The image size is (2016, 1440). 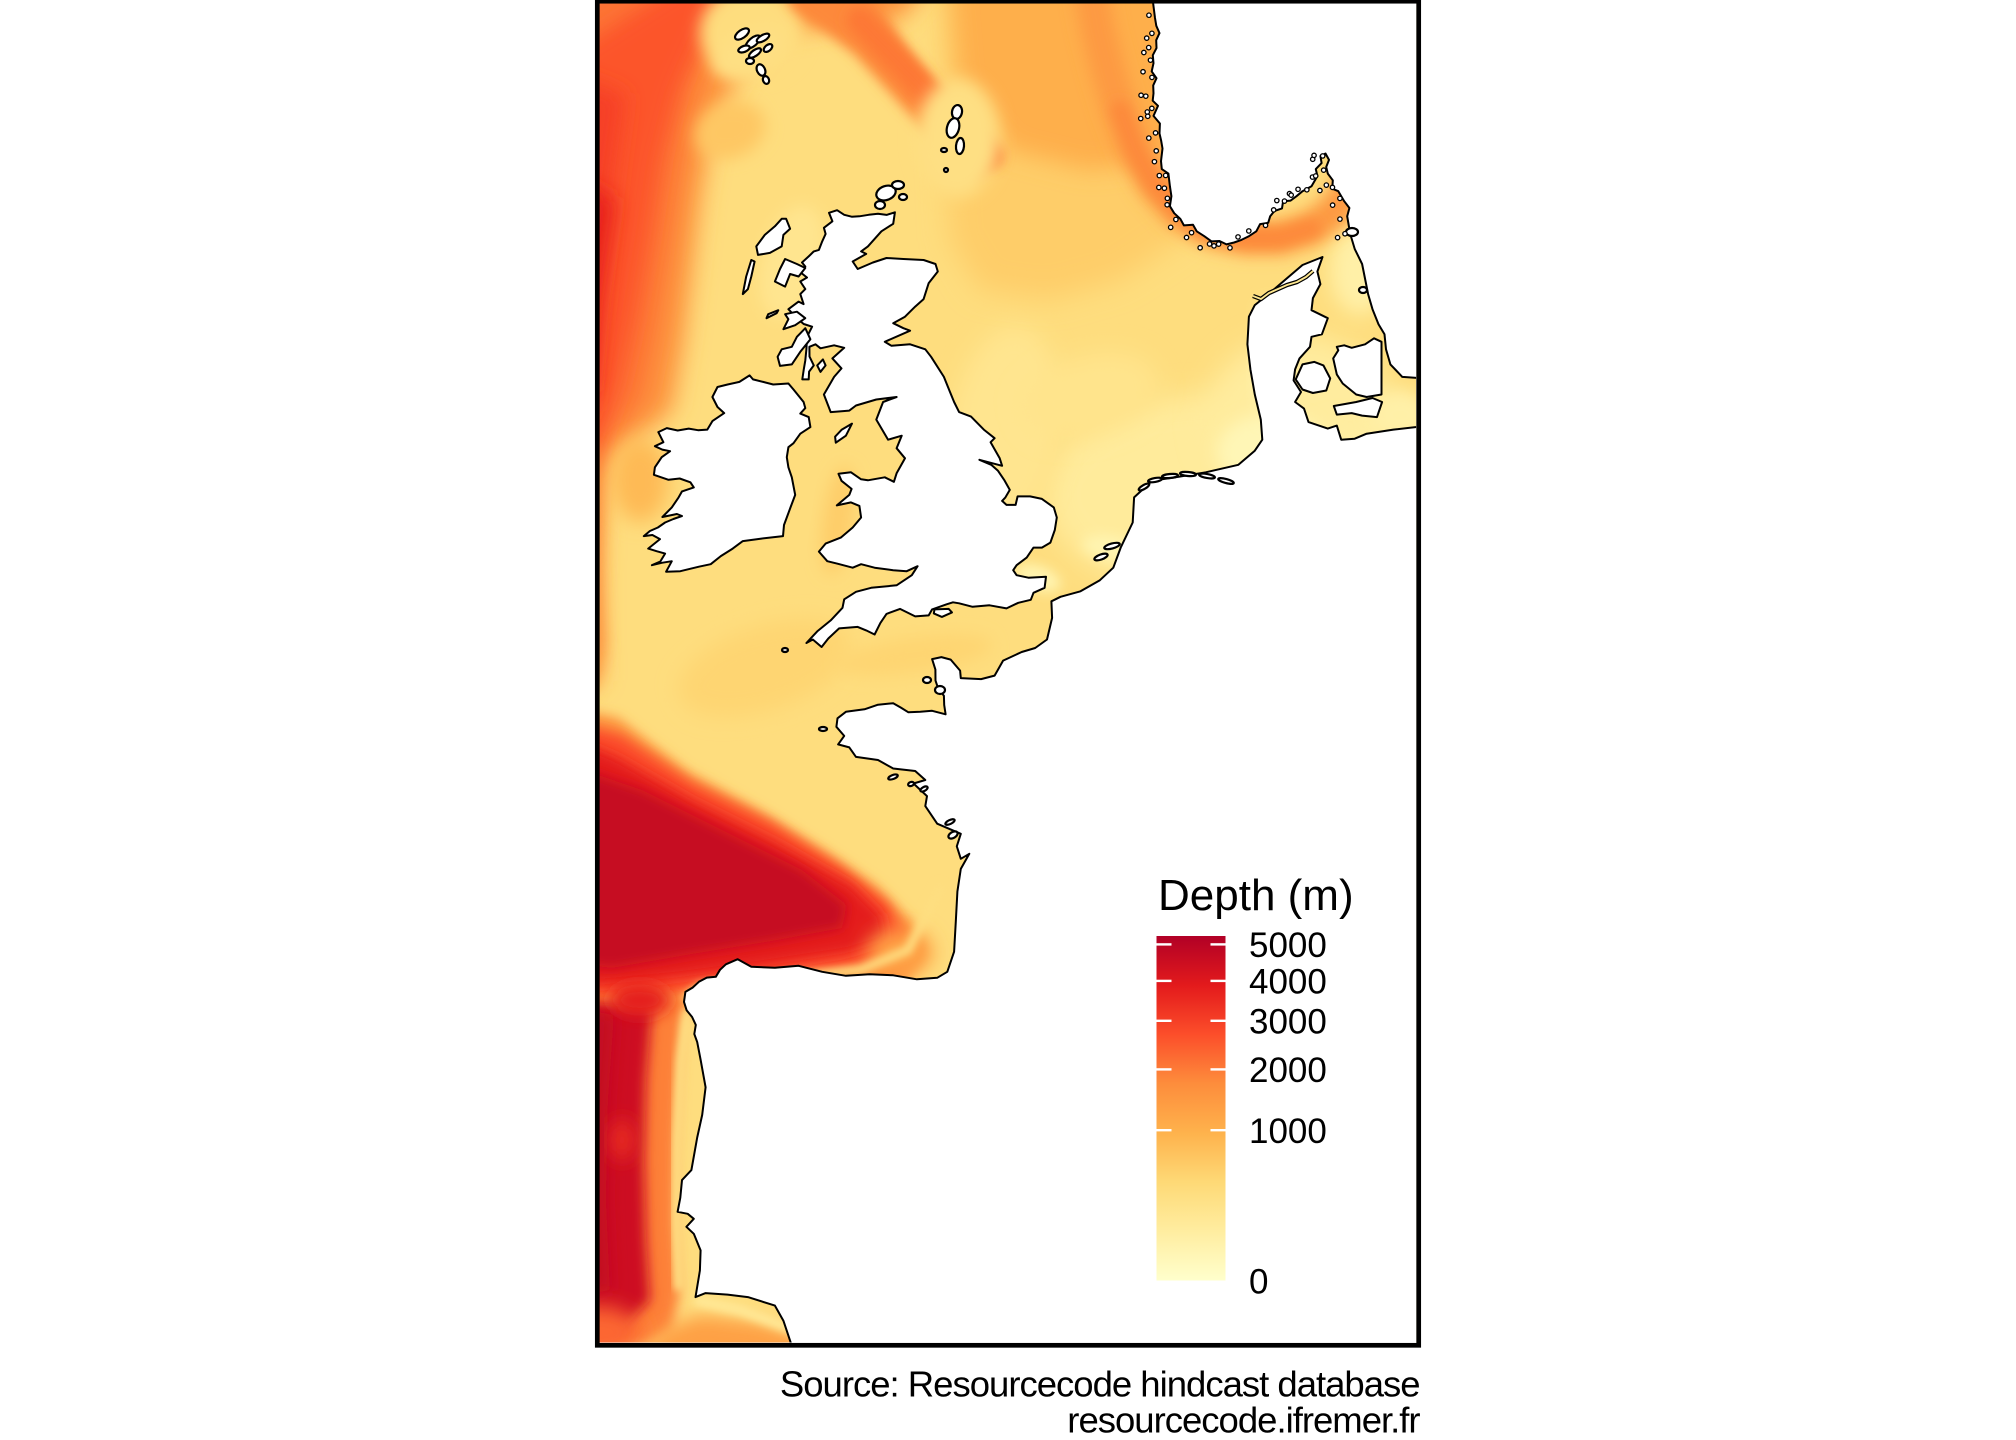 I want to click on svg-text: 4000, so click(x=1288, y=982).